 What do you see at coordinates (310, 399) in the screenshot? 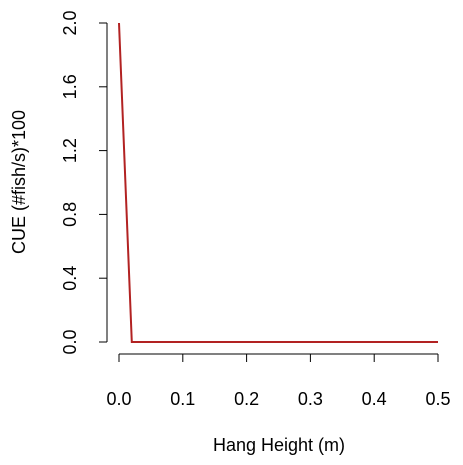
I see `x-tick-label: 0.3` at bounding box center [310, 399].